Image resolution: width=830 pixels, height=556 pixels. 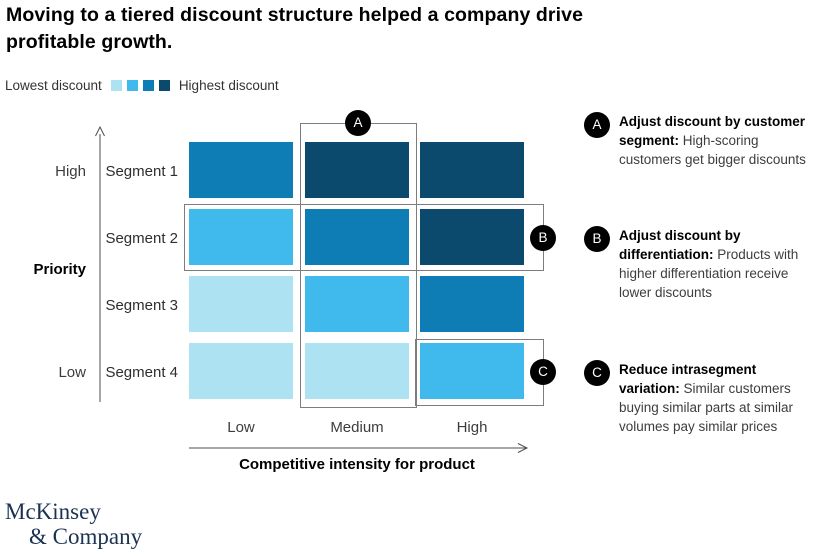 What do you see at coordinates (357, 237) in the screenshot?
I see `cell-segment-2-medium` at bounding box center [357, 237].